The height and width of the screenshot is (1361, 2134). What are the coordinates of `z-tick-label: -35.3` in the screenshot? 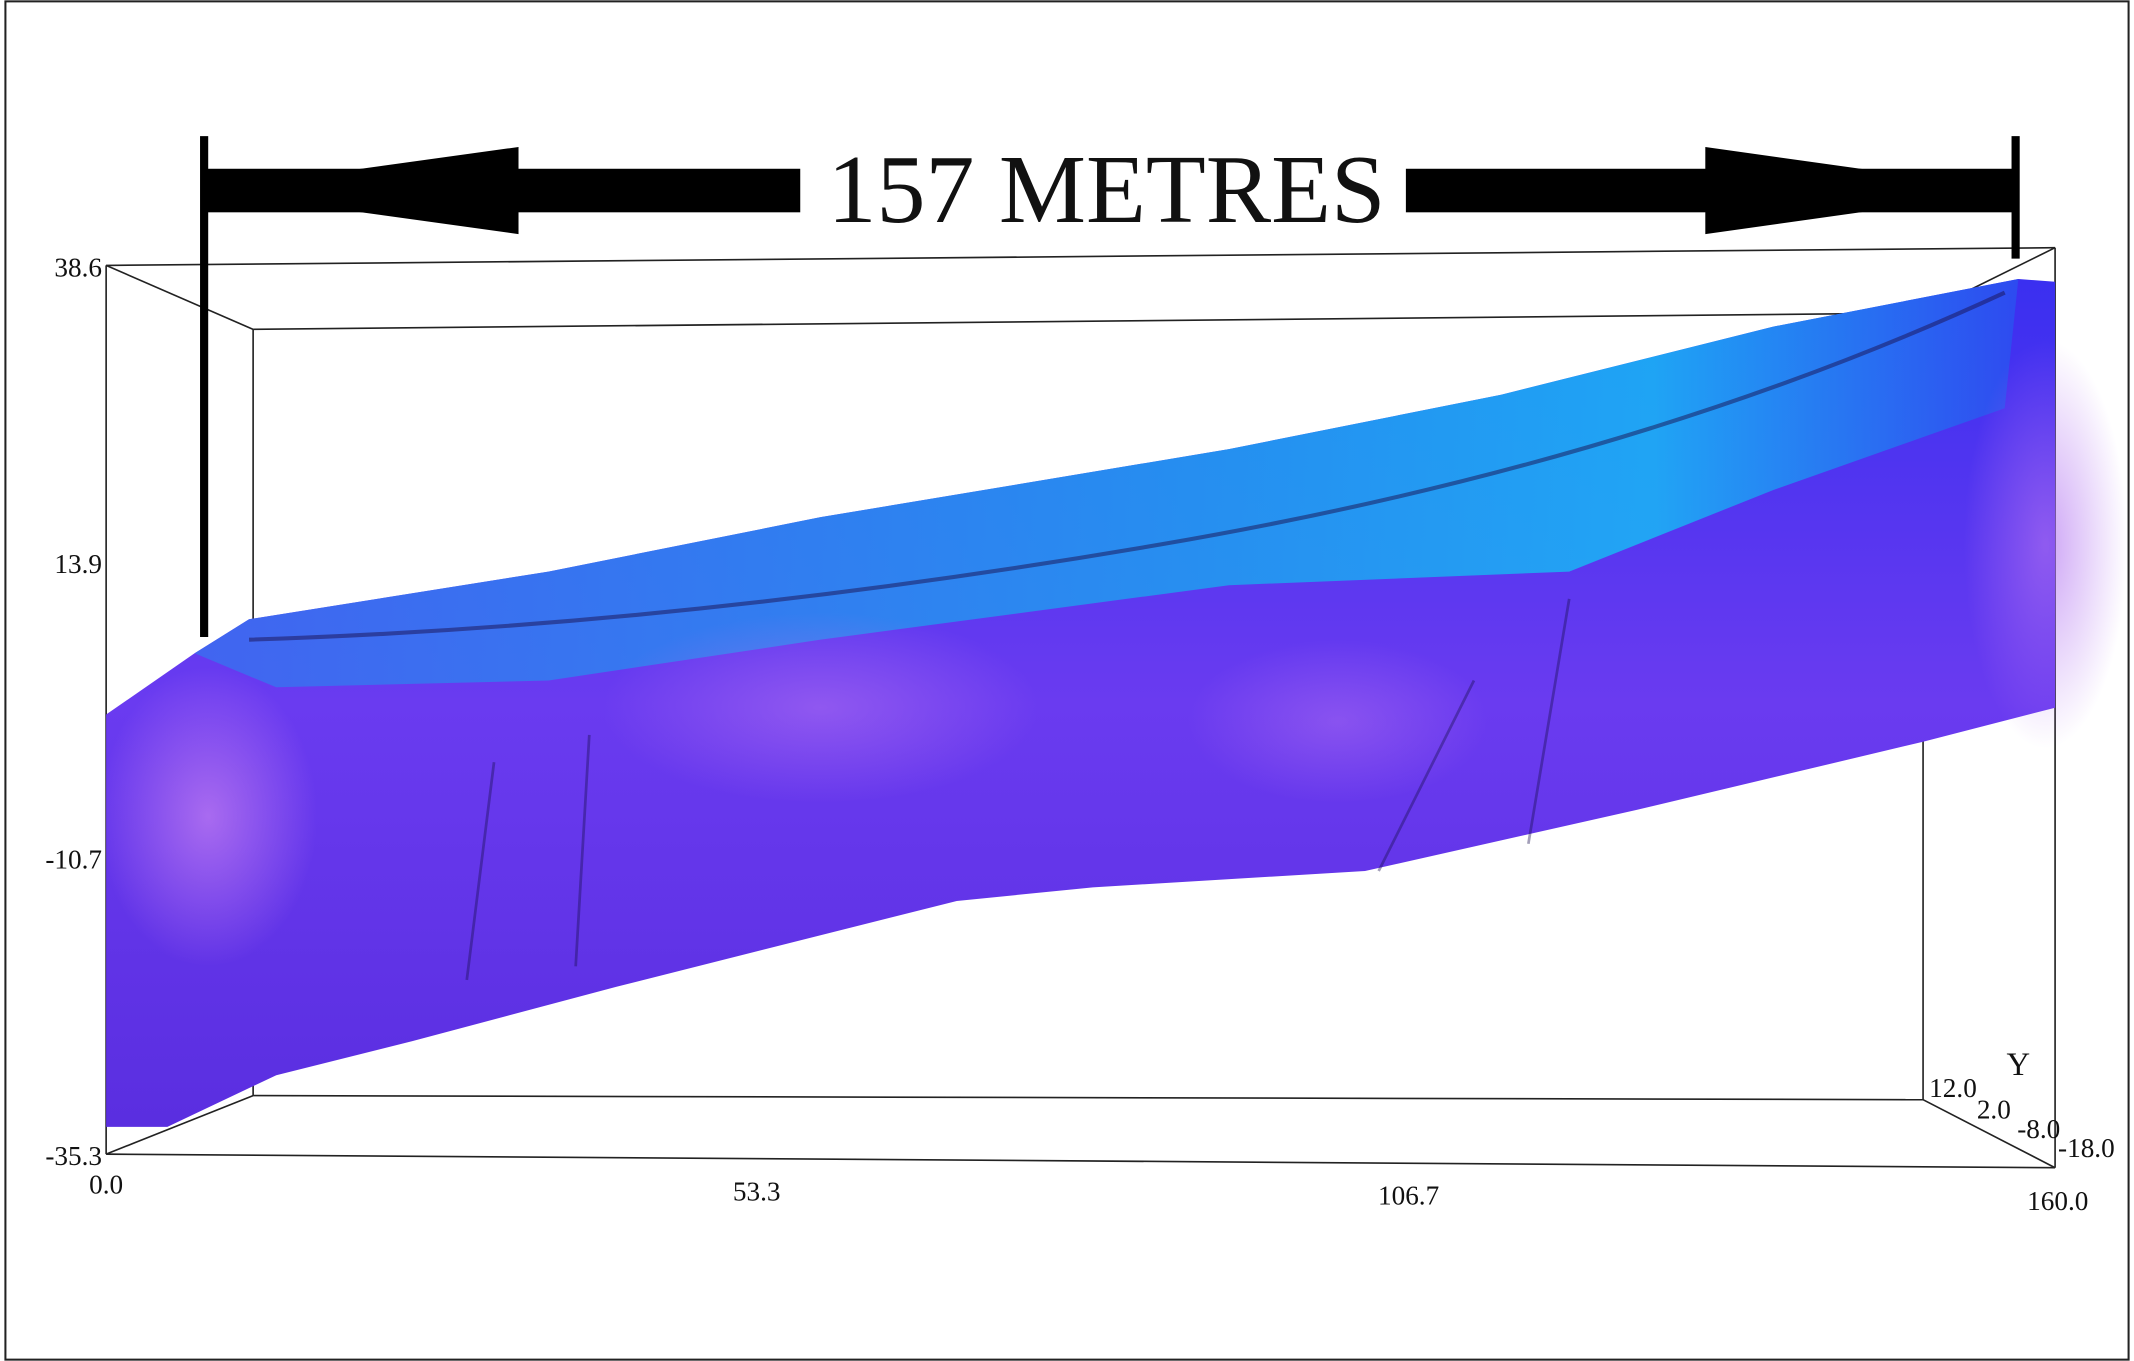 It's located at (73, 1156).